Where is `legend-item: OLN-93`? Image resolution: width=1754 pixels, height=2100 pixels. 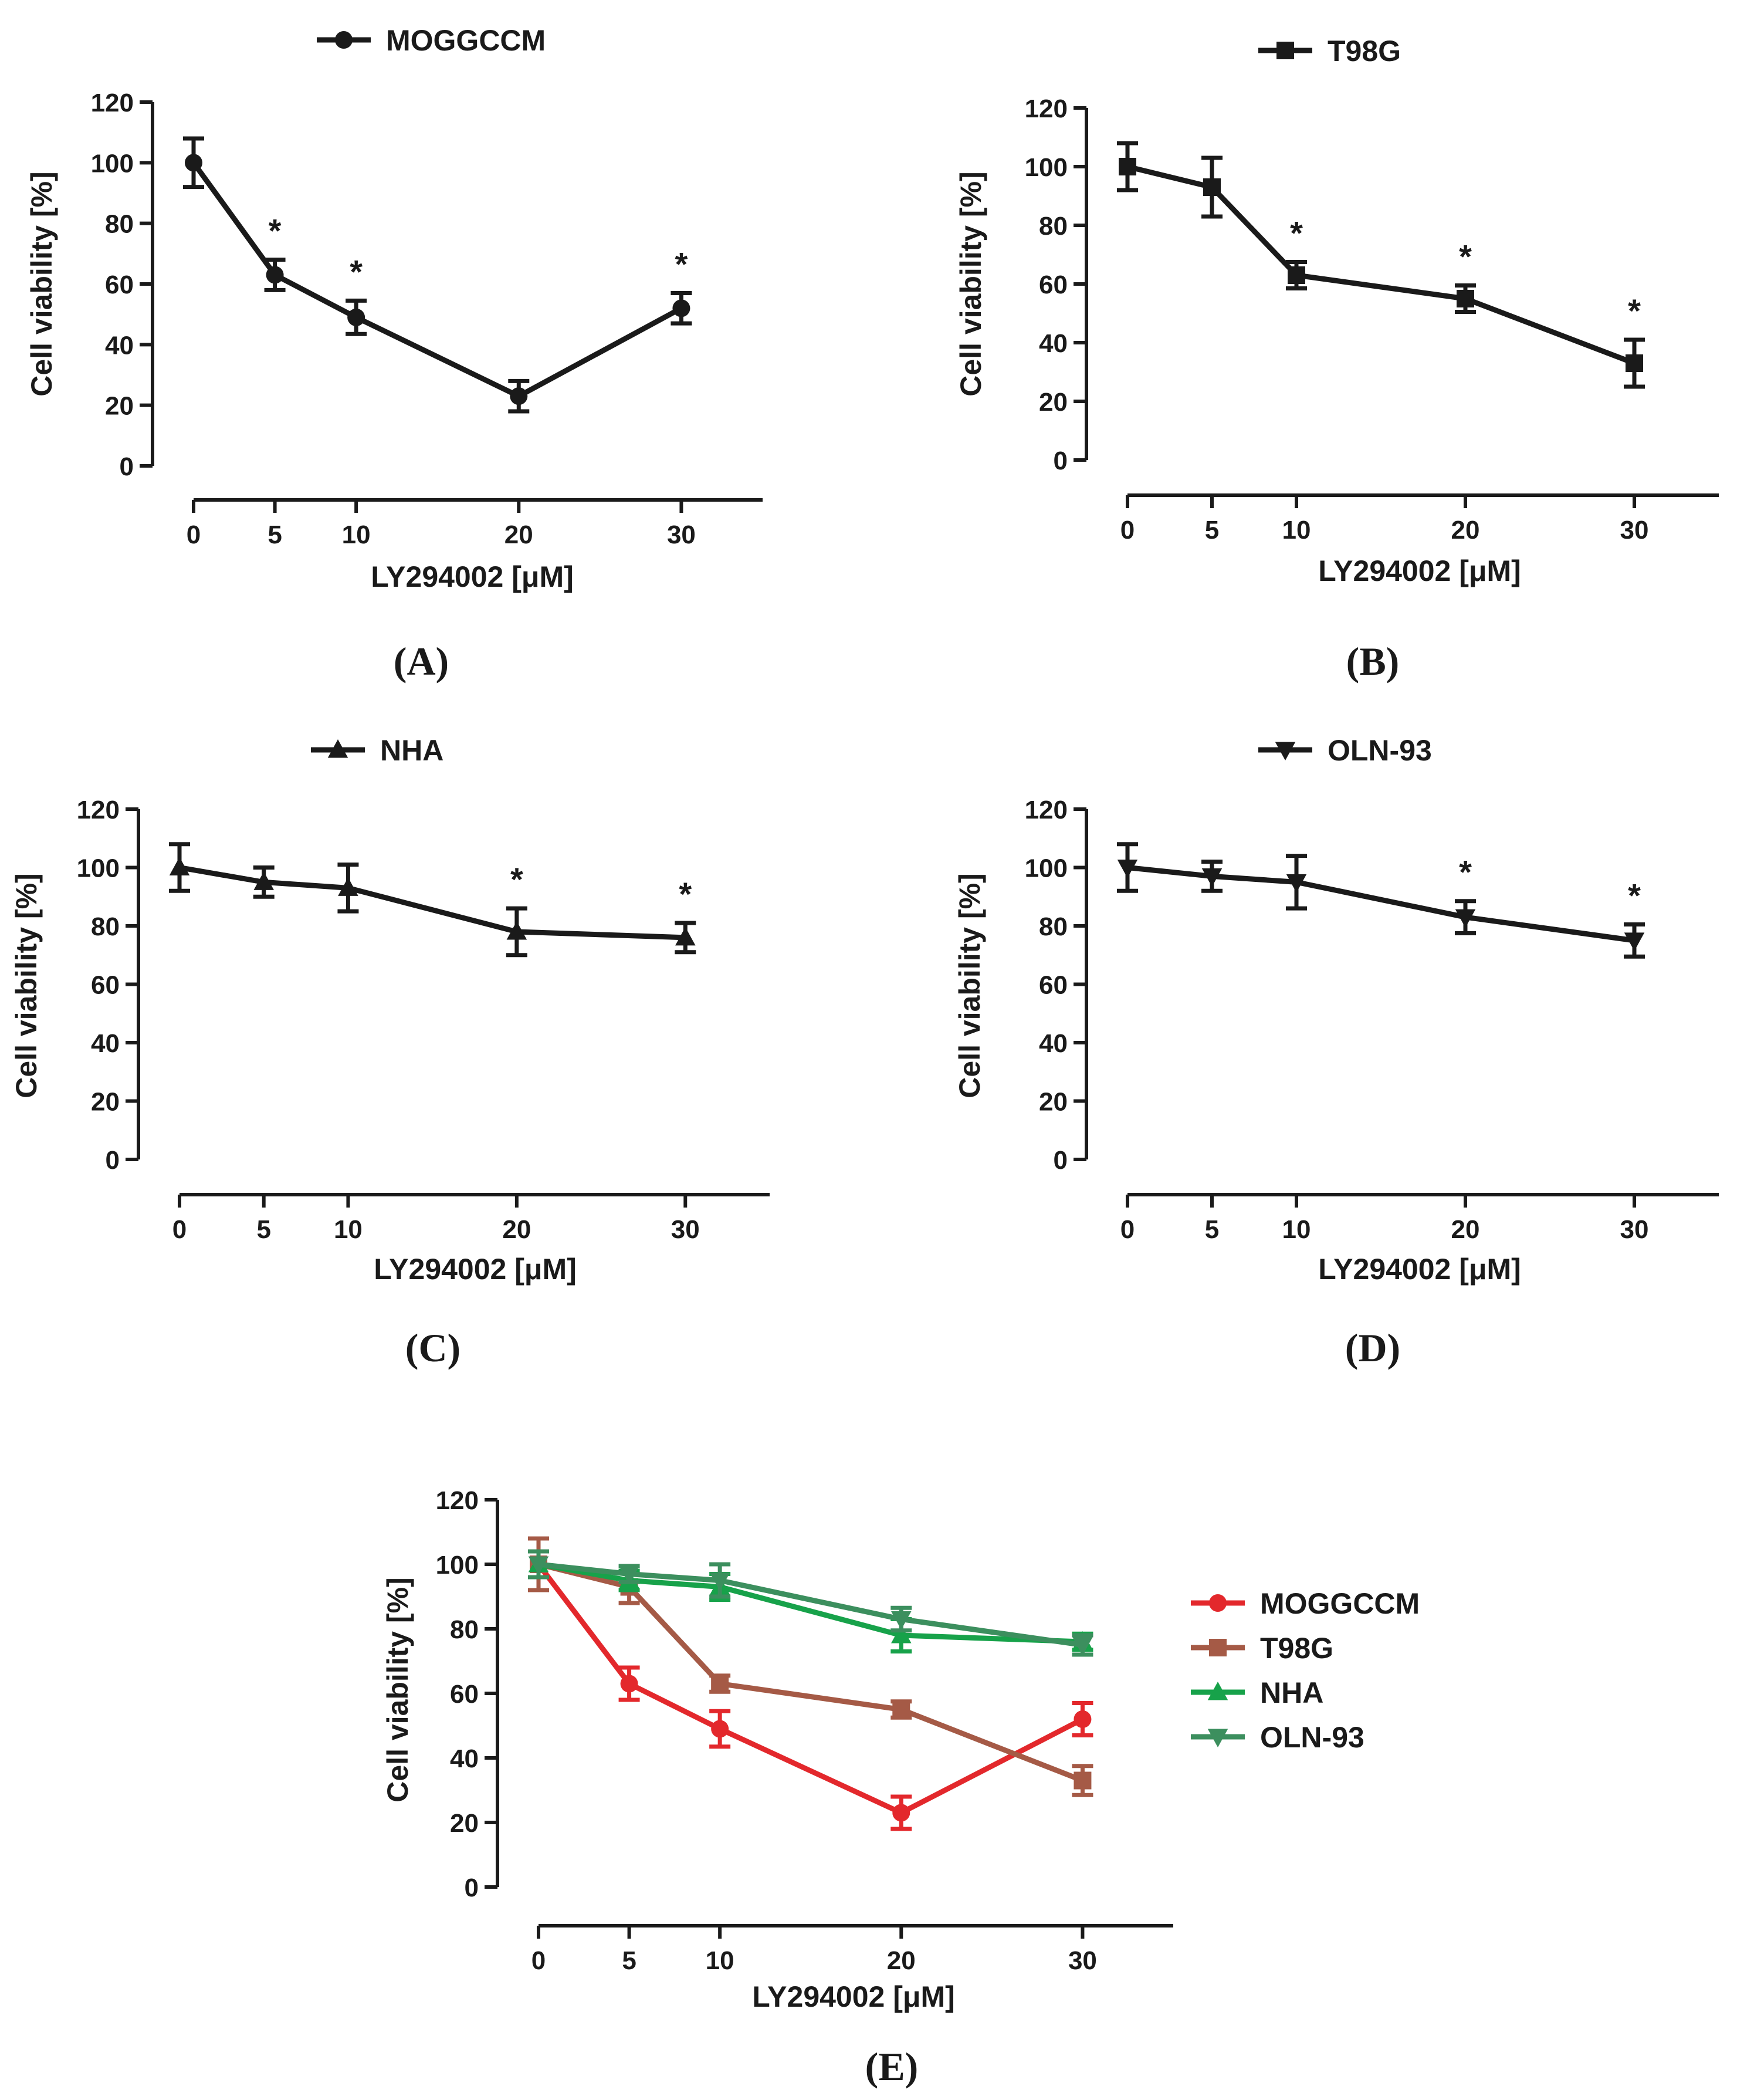
legend-item: OLN-93 is located at coordinates (1345, 750).